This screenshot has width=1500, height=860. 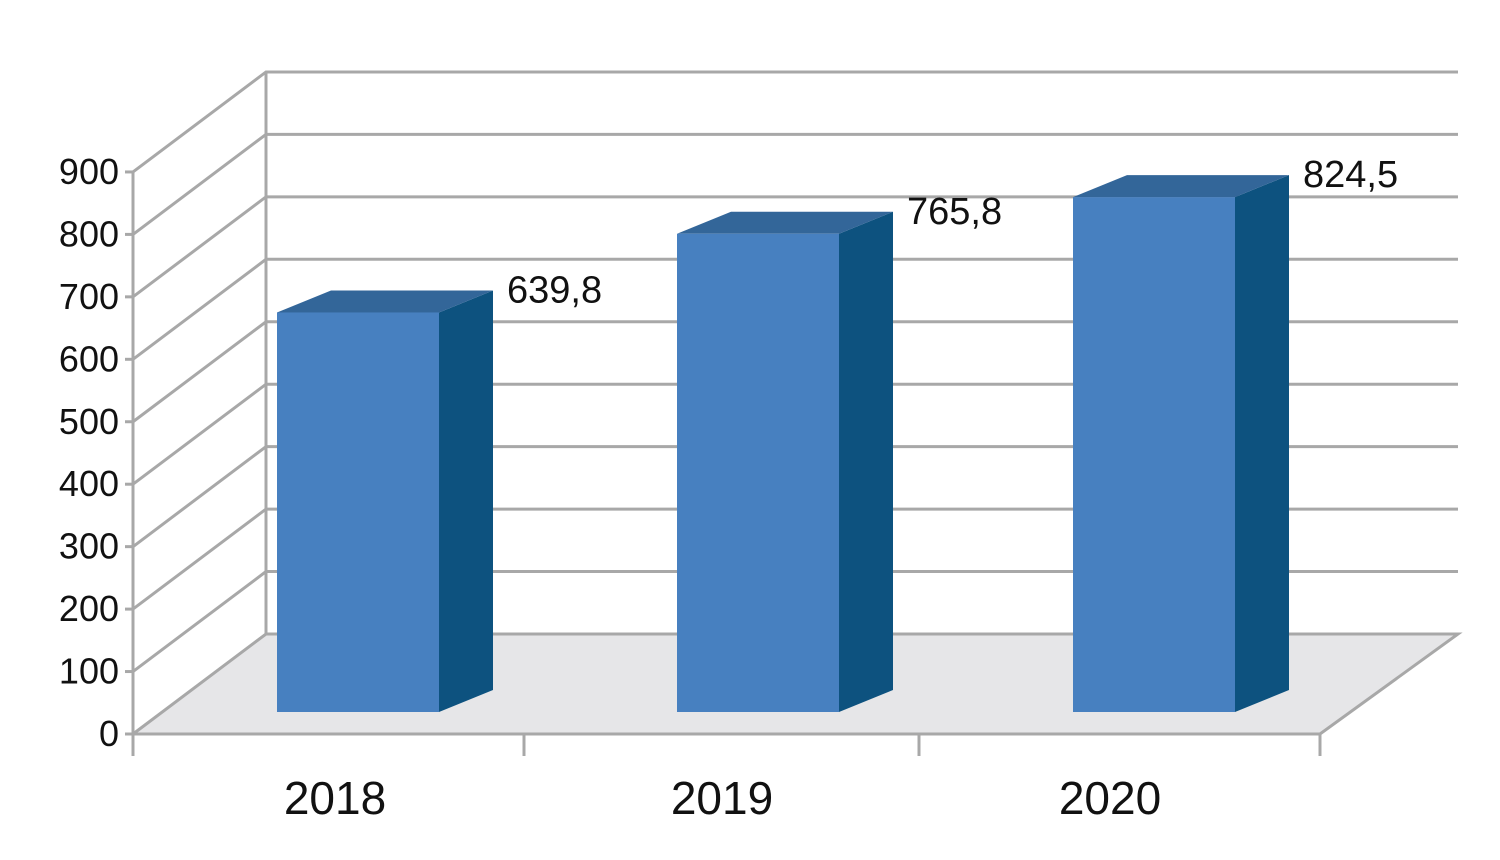 I want to click on y-tick-label: 200, so click(x=89, y=608).